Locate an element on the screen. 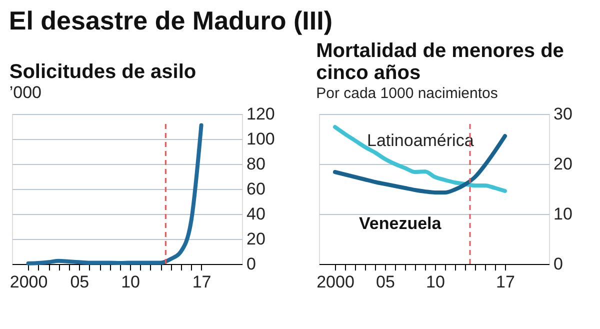  y-tick-label: 30 is located at coordinates (563, 114).